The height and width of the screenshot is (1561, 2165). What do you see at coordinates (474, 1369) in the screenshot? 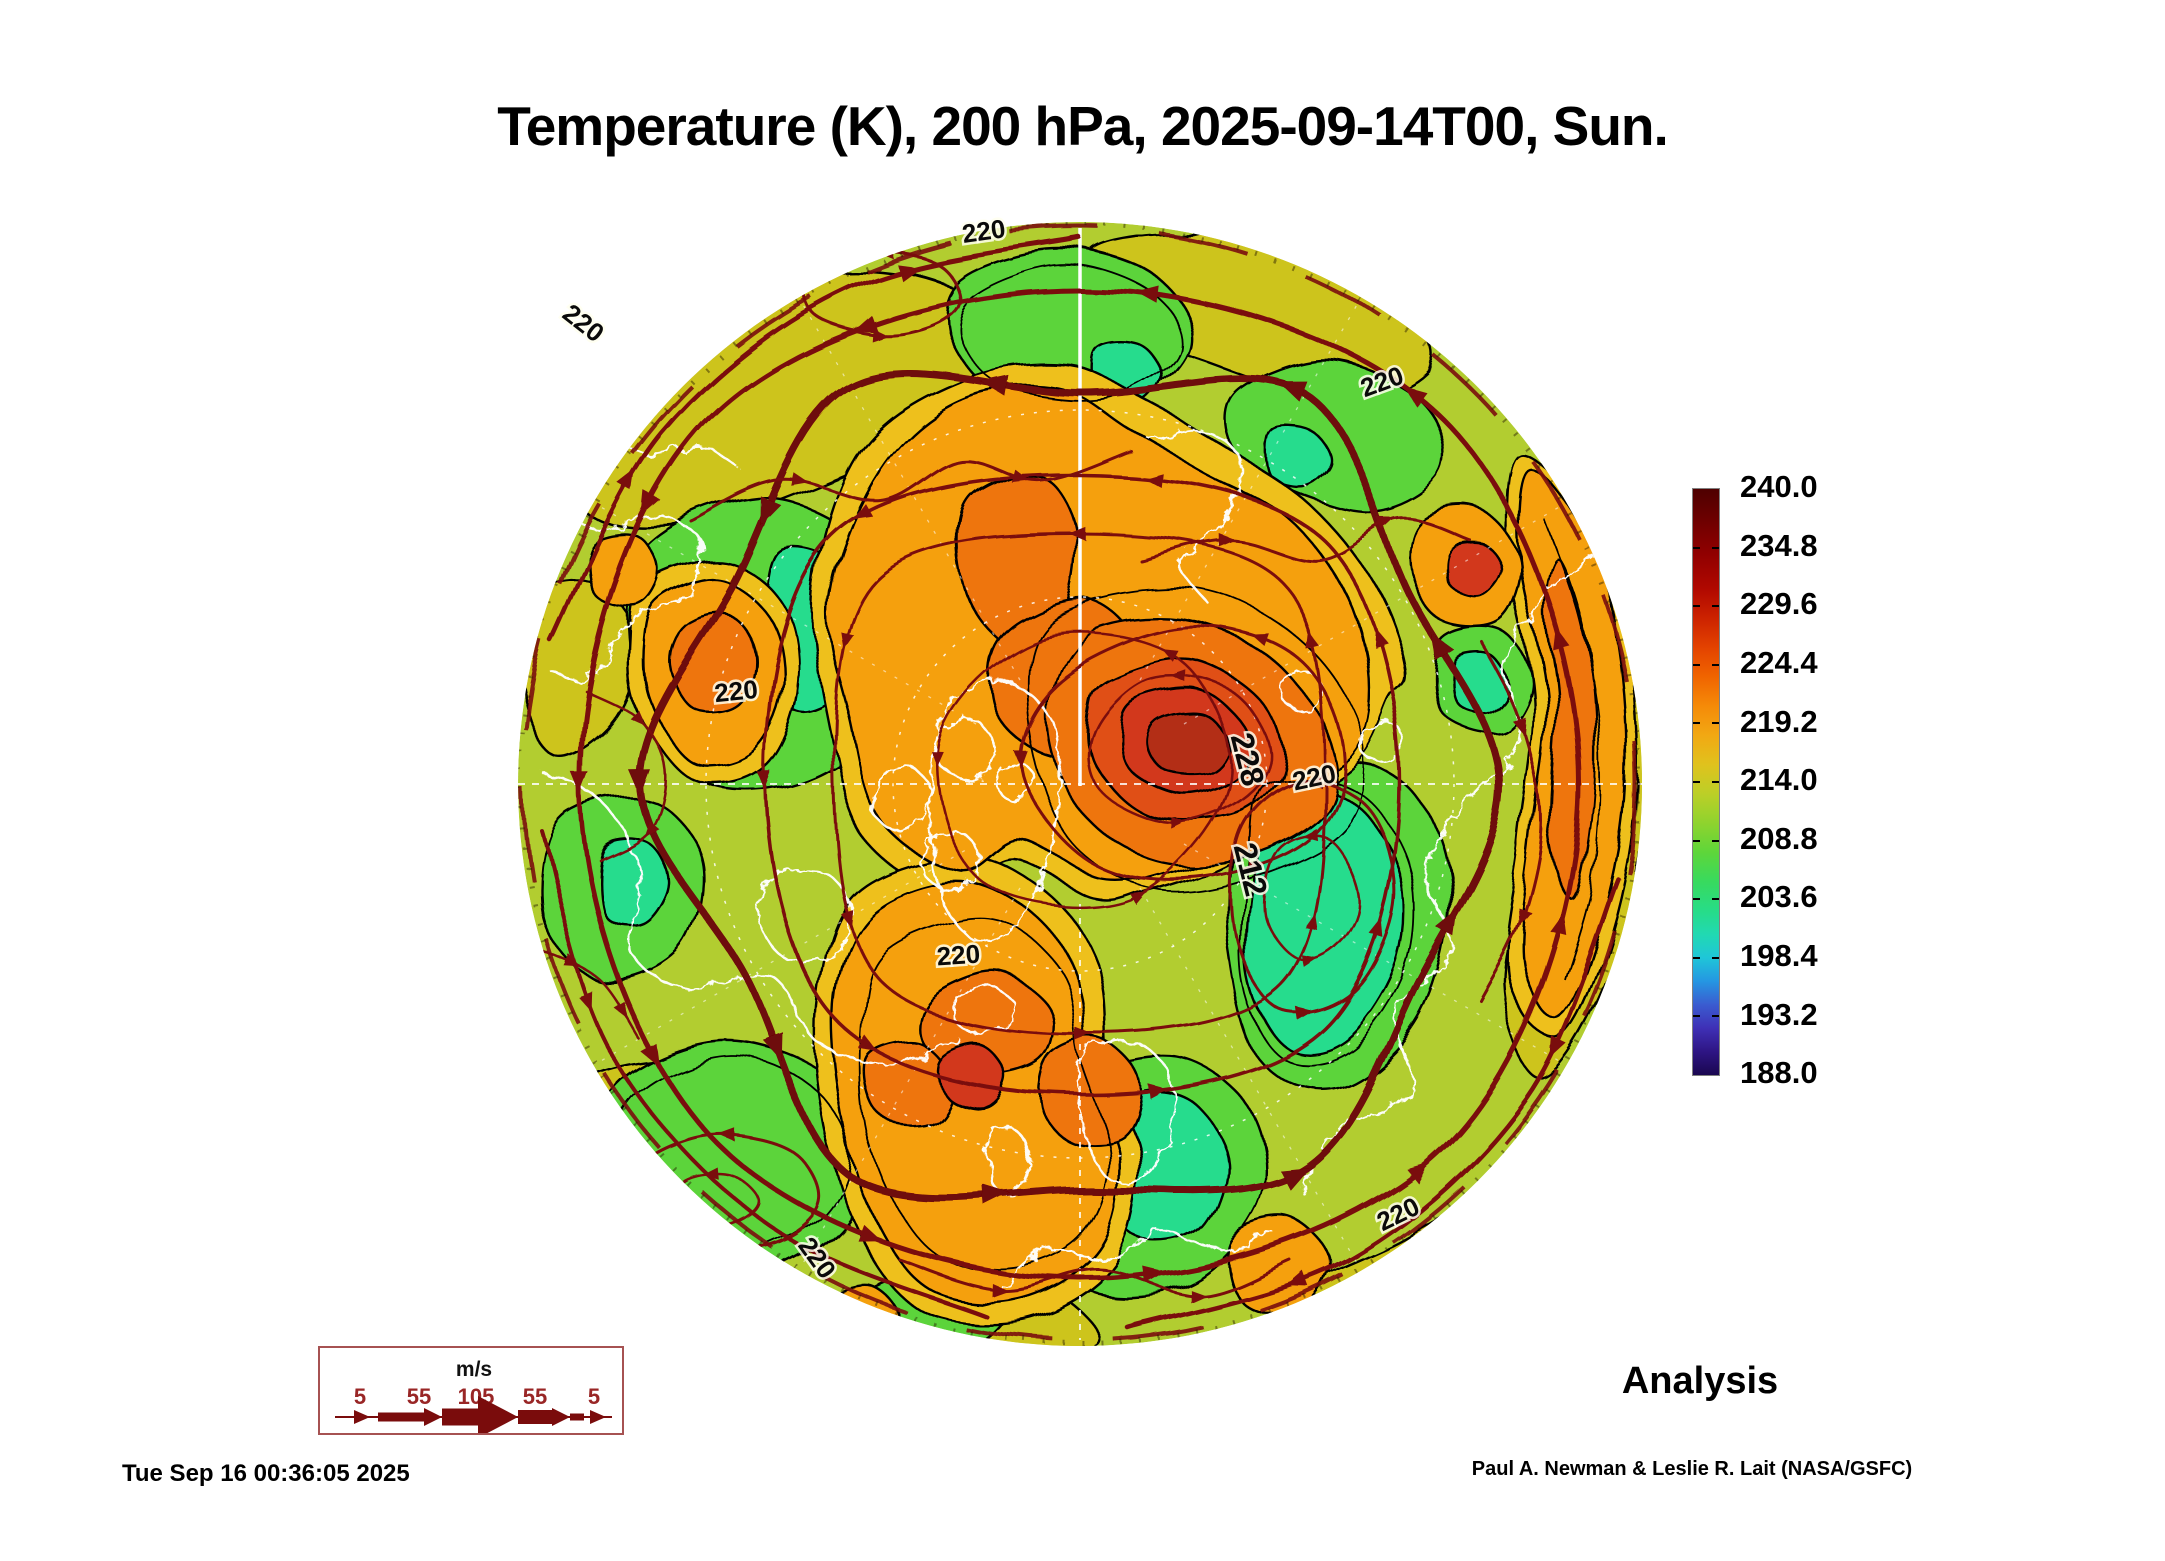
I see `wind-legend-units: m/s` at bounding box center [474, 1369].